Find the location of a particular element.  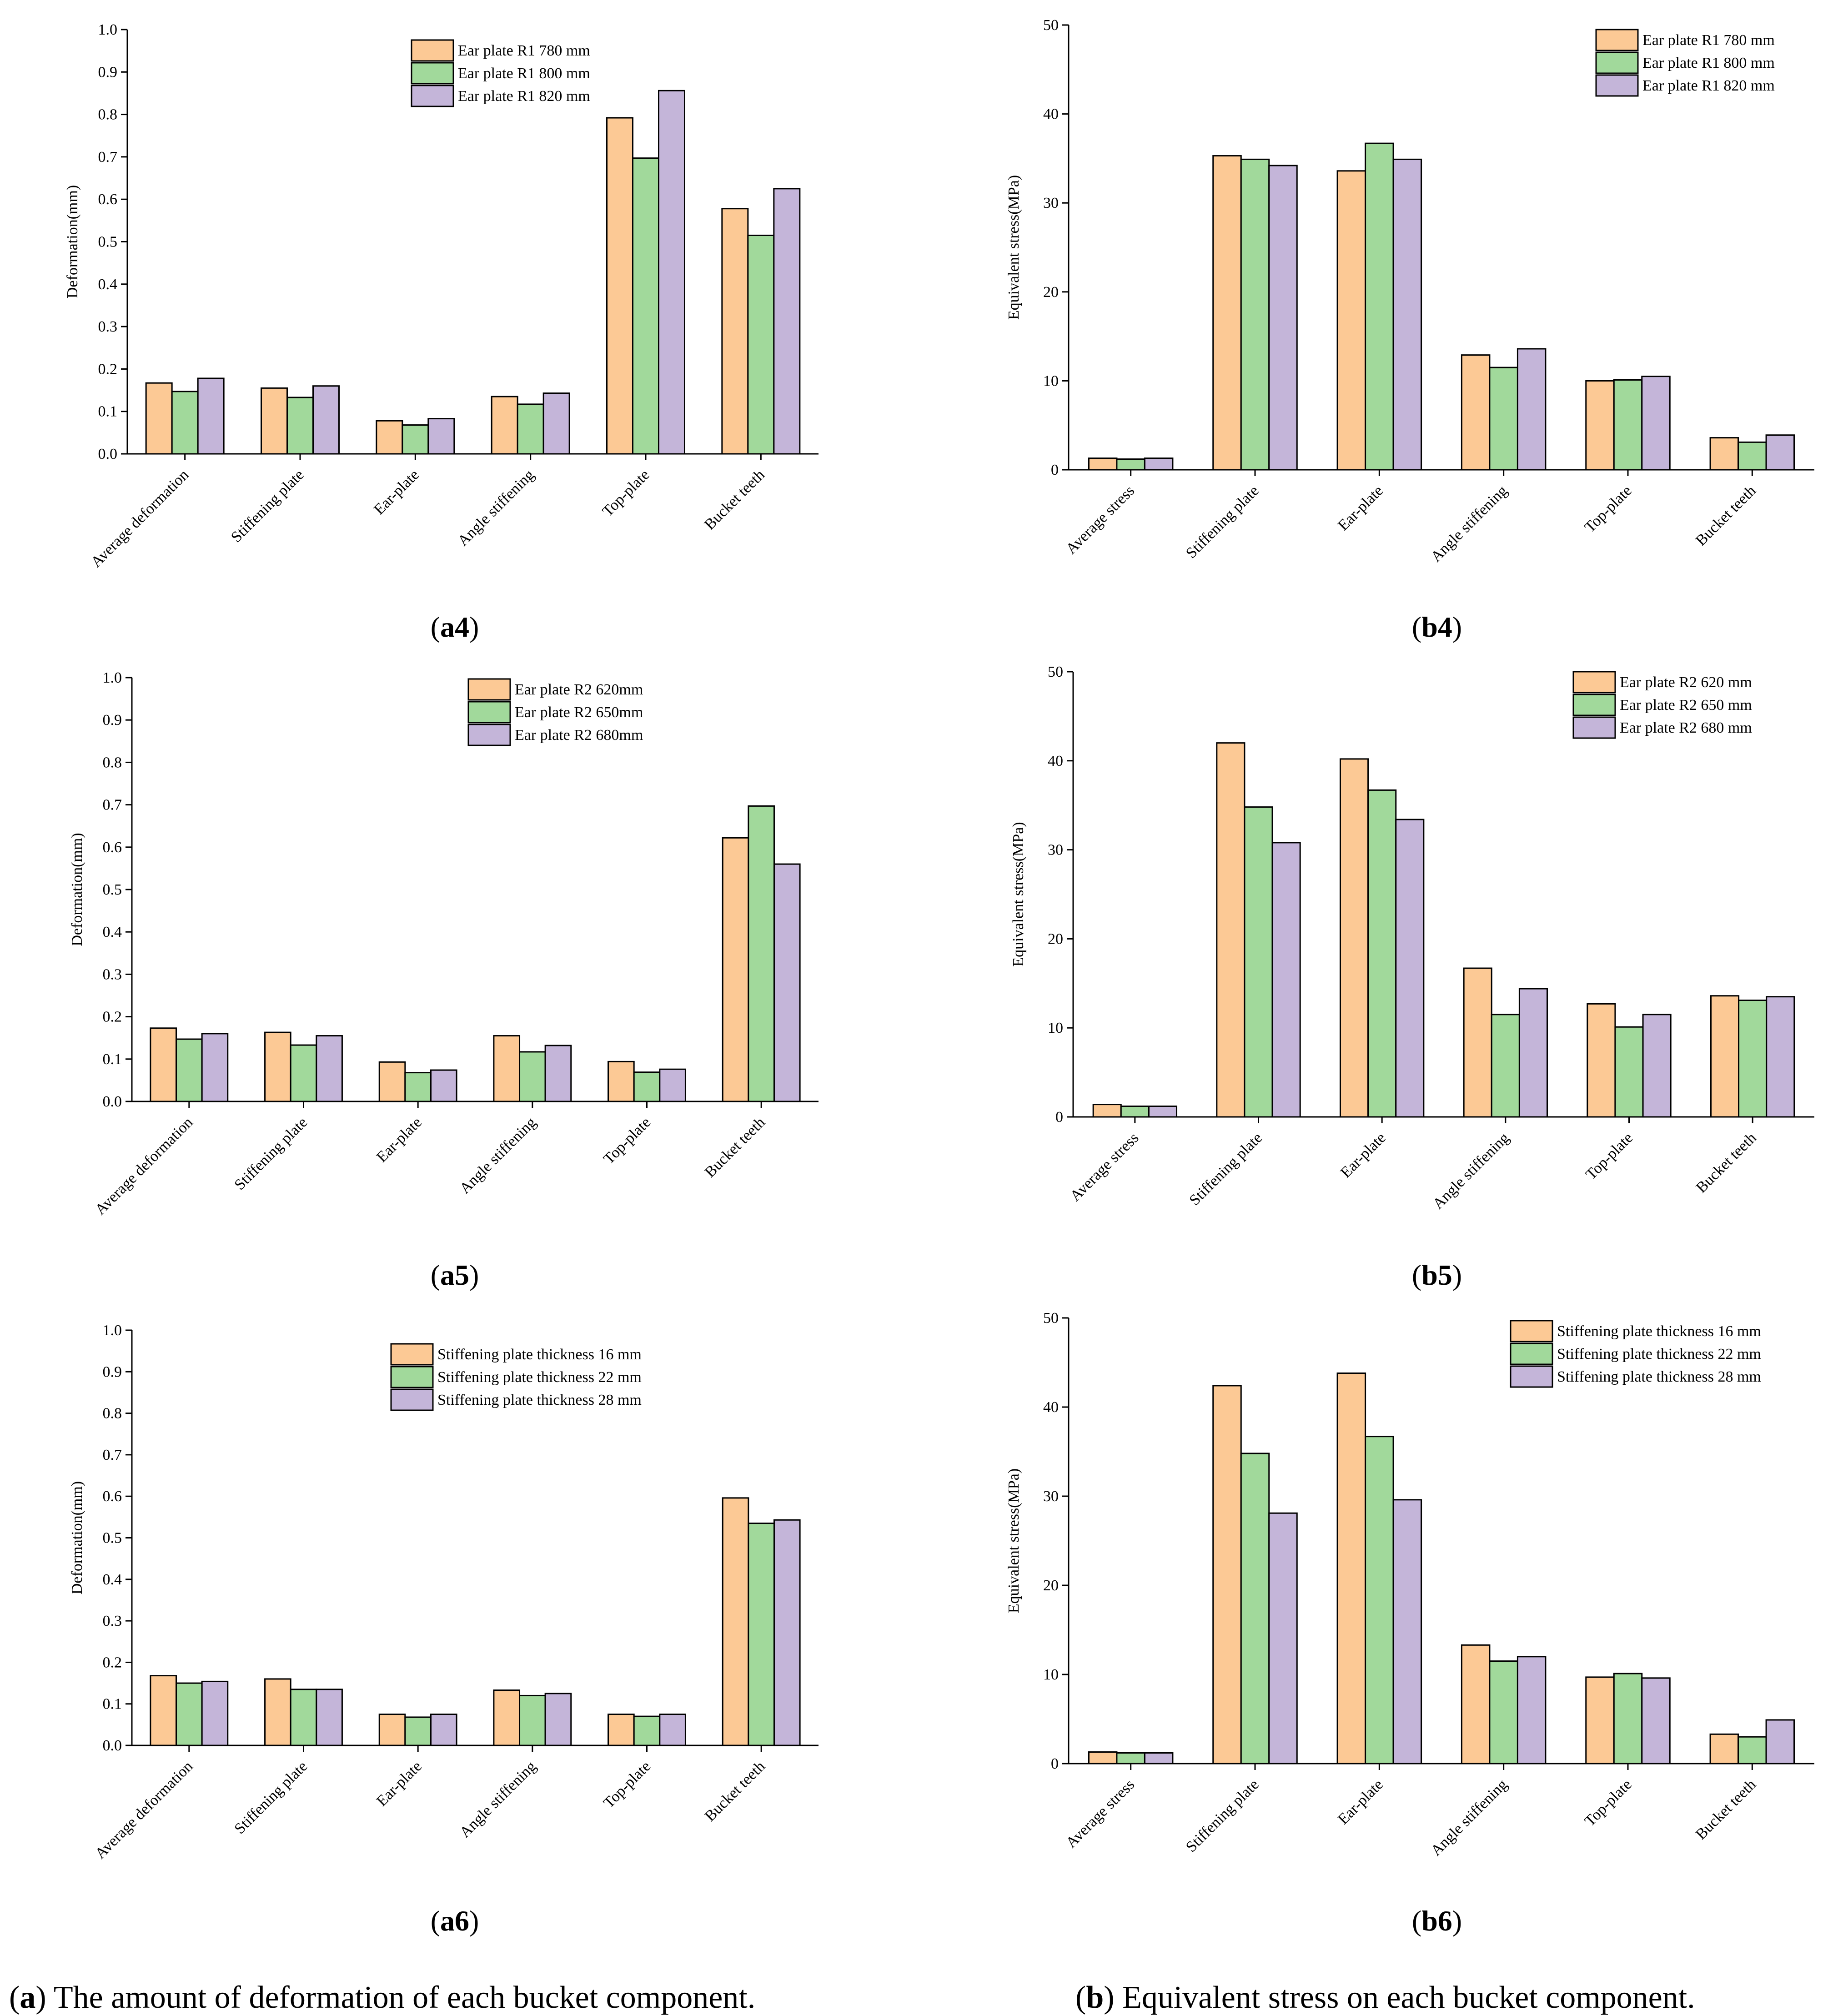

bar-b5-s3-c2 is located at coordinates (1286, 980).